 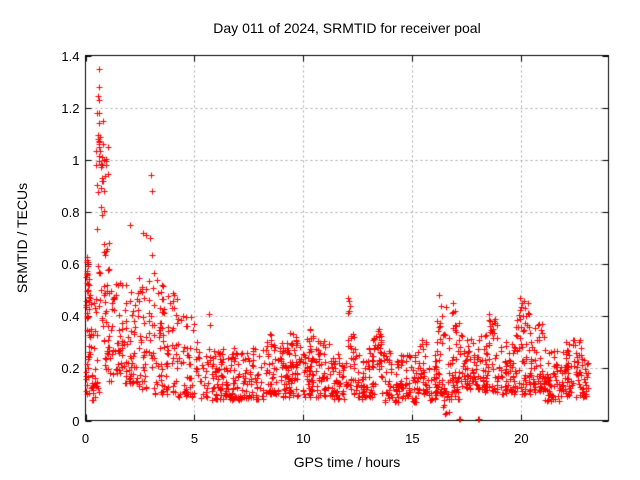 What do you see at coordinates (76, 160) in the screenshot?
I see `y-tick-label: 1` at bounding box center [76, 160].